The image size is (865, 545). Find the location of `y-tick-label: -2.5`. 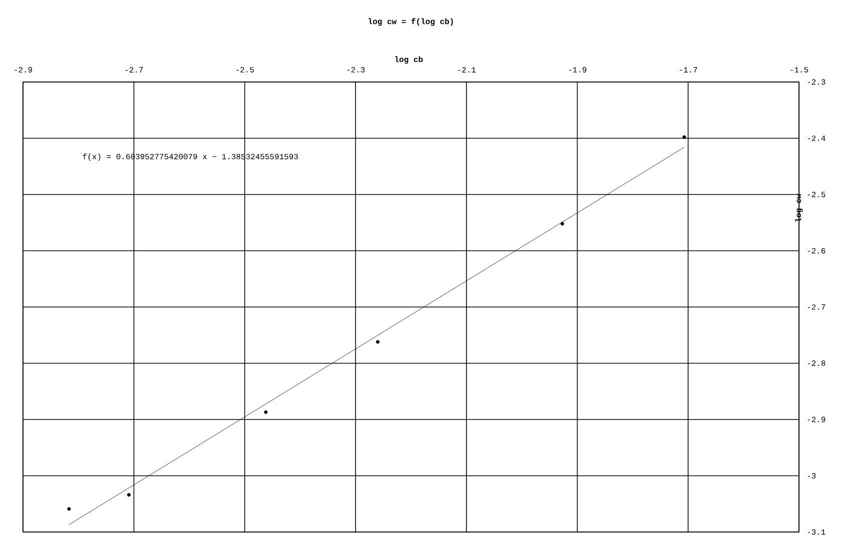

y-tick-label: -2.5 is located at coordinates (817, 195).